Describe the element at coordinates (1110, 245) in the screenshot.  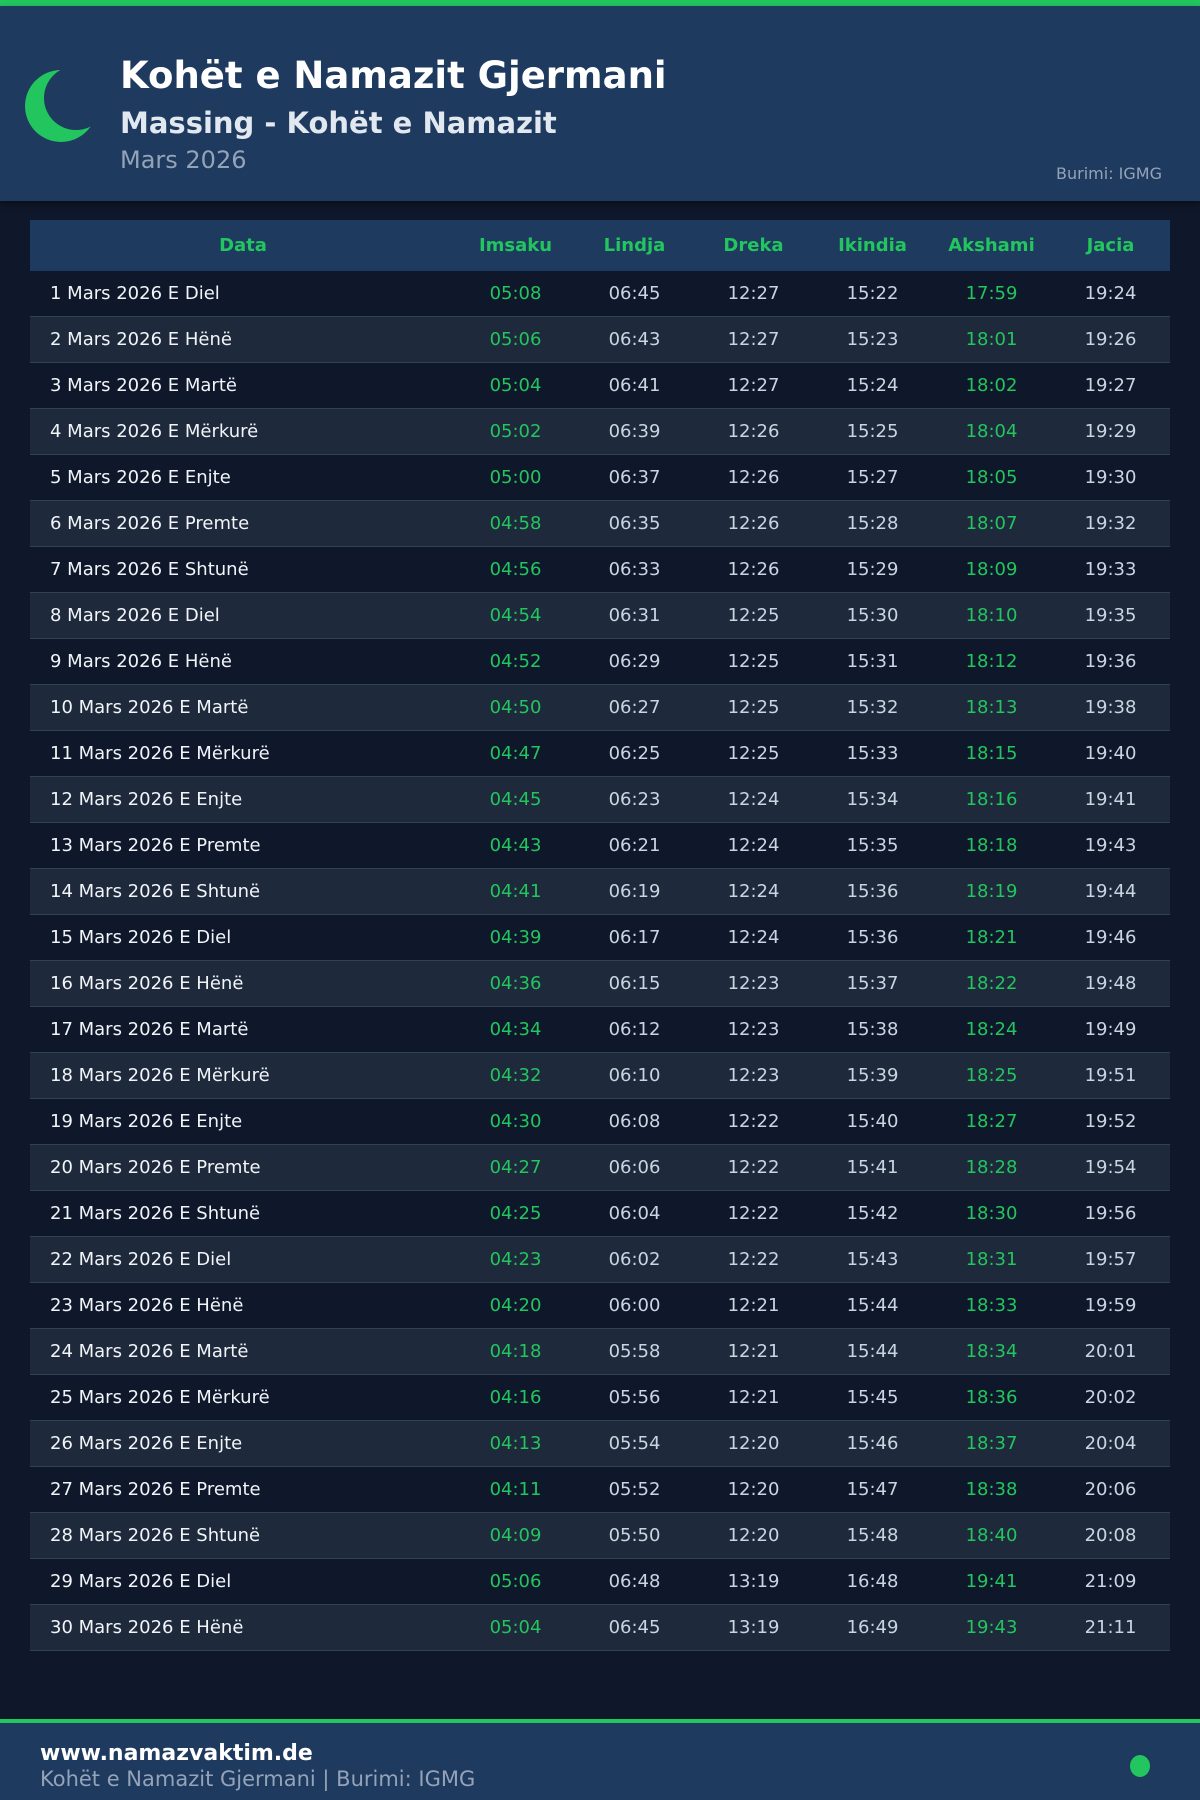
I see `column-header-jacia: Jacia` at that location.